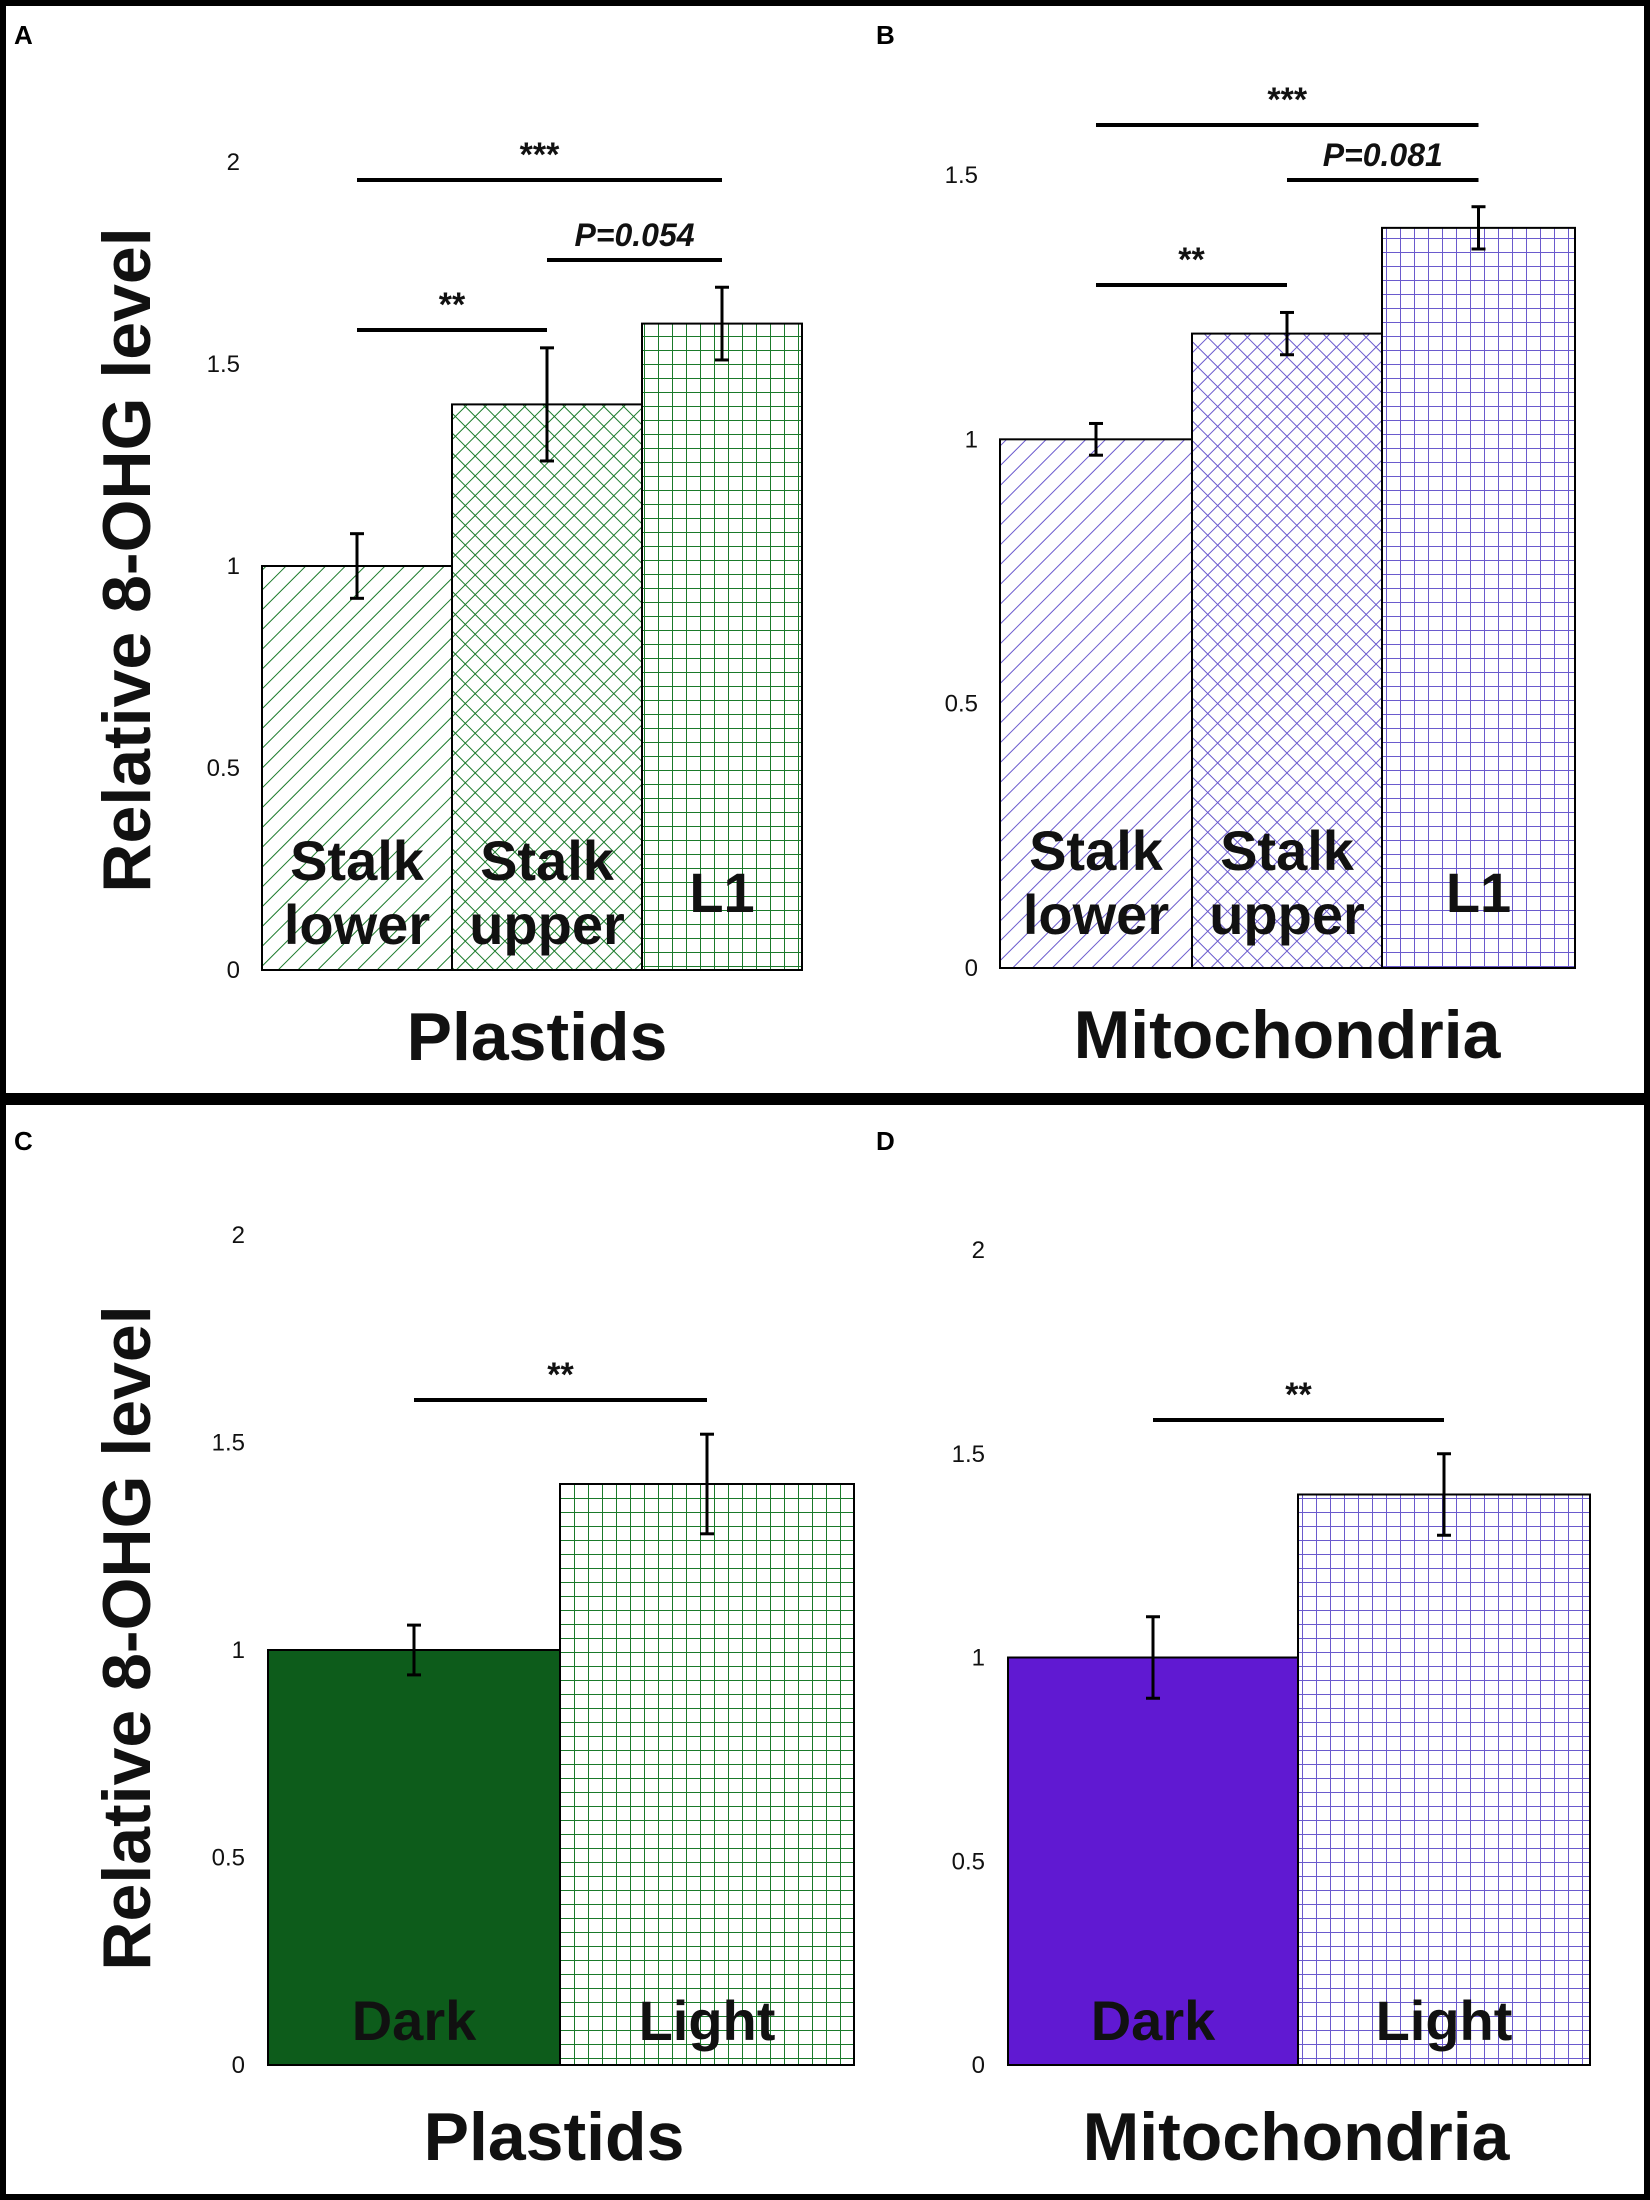 The image size is (1650, 2200). I want to click on category-label-a-0-1: lower, so click(357, 924).